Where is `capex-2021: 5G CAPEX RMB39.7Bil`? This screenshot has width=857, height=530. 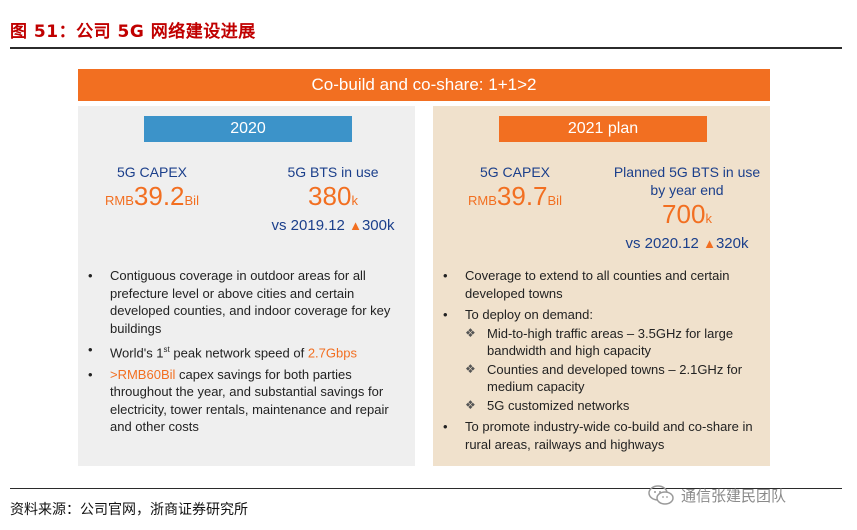
capex-2021: 5G CAPEX RMB39.7Bil is located at coordinates (515, 189).